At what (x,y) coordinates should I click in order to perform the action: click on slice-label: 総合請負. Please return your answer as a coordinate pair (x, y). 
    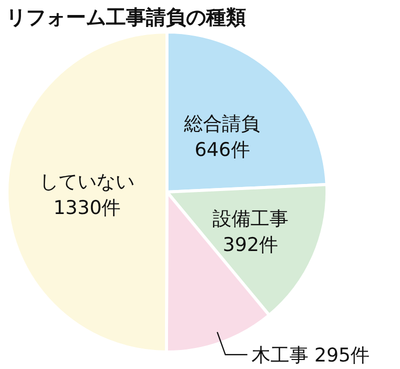
    Looking at the image, I should click on (221, 124).